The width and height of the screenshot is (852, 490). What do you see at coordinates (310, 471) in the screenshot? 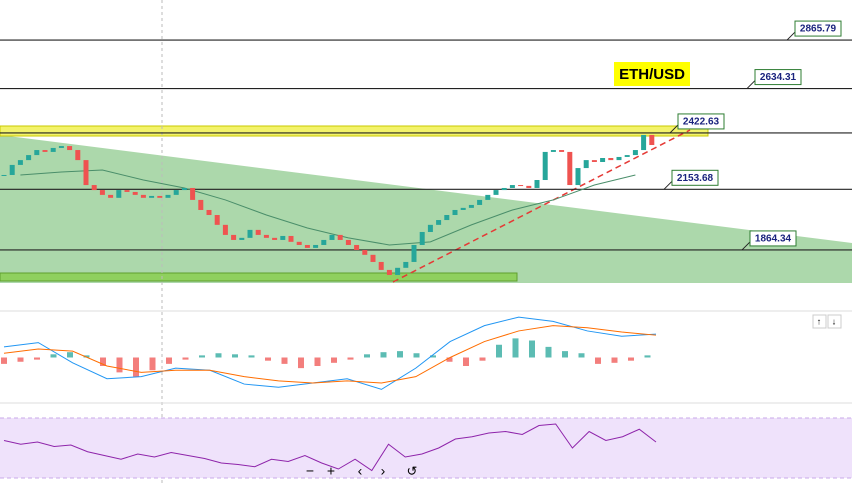
I see `zoom-out: −` at bounding box center [310, 471].